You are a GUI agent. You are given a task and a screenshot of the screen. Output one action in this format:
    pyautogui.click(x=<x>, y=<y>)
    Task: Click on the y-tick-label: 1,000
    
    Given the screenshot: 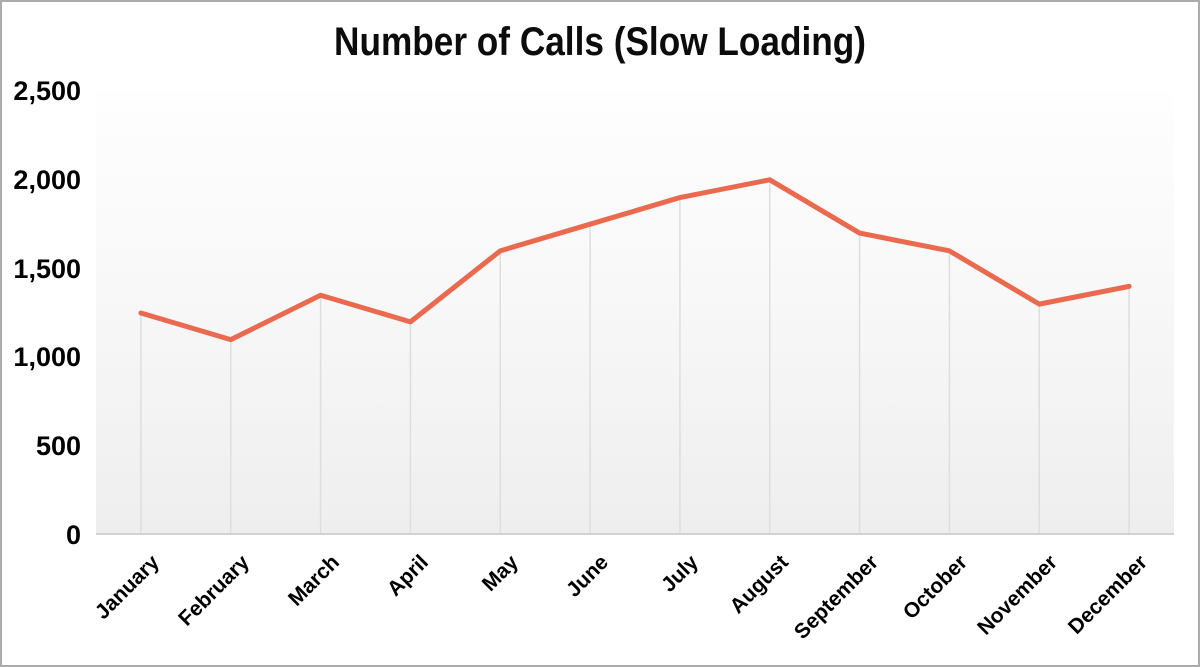 What is the action you would take?
    pyautogui.click(x=47, y=357)
    